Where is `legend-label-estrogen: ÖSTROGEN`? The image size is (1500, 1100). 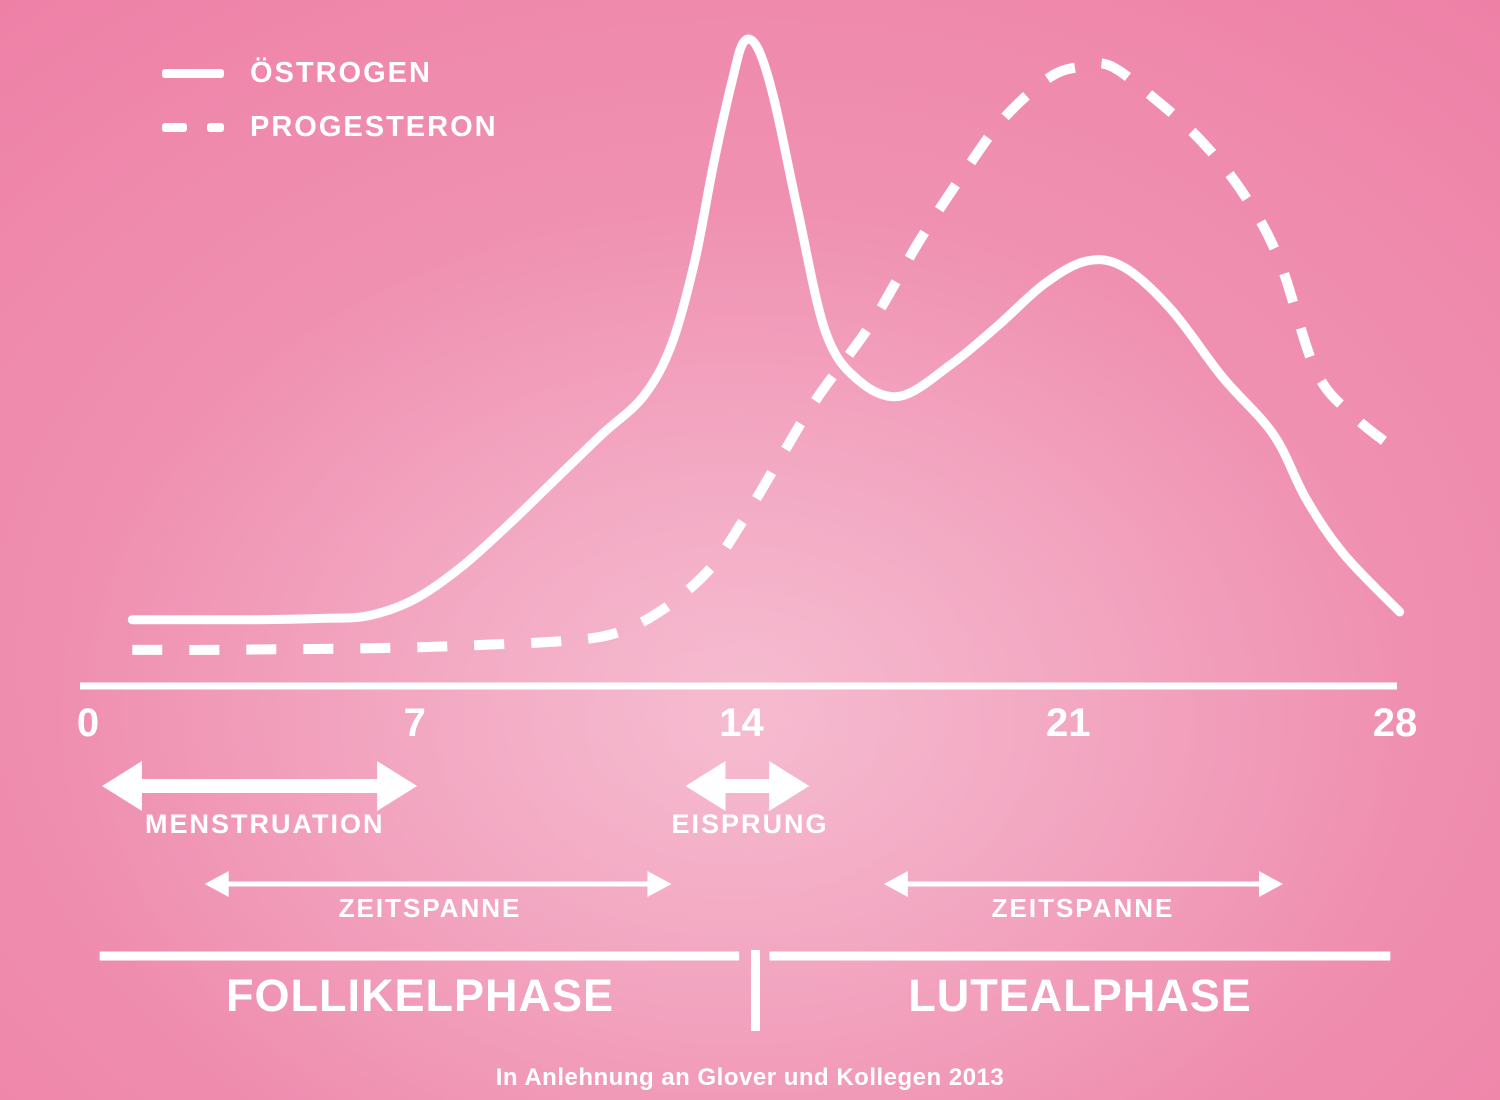 legend-label-estrogen: ÖSTROGEN is located at coordinates (341, 72).